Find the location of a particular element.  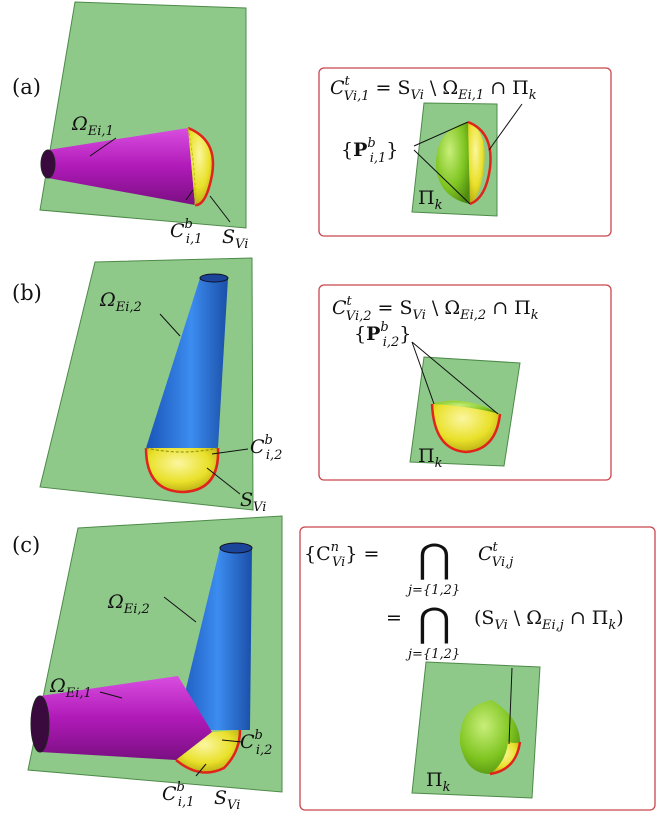

box-b is located at coordinates (465, 382).